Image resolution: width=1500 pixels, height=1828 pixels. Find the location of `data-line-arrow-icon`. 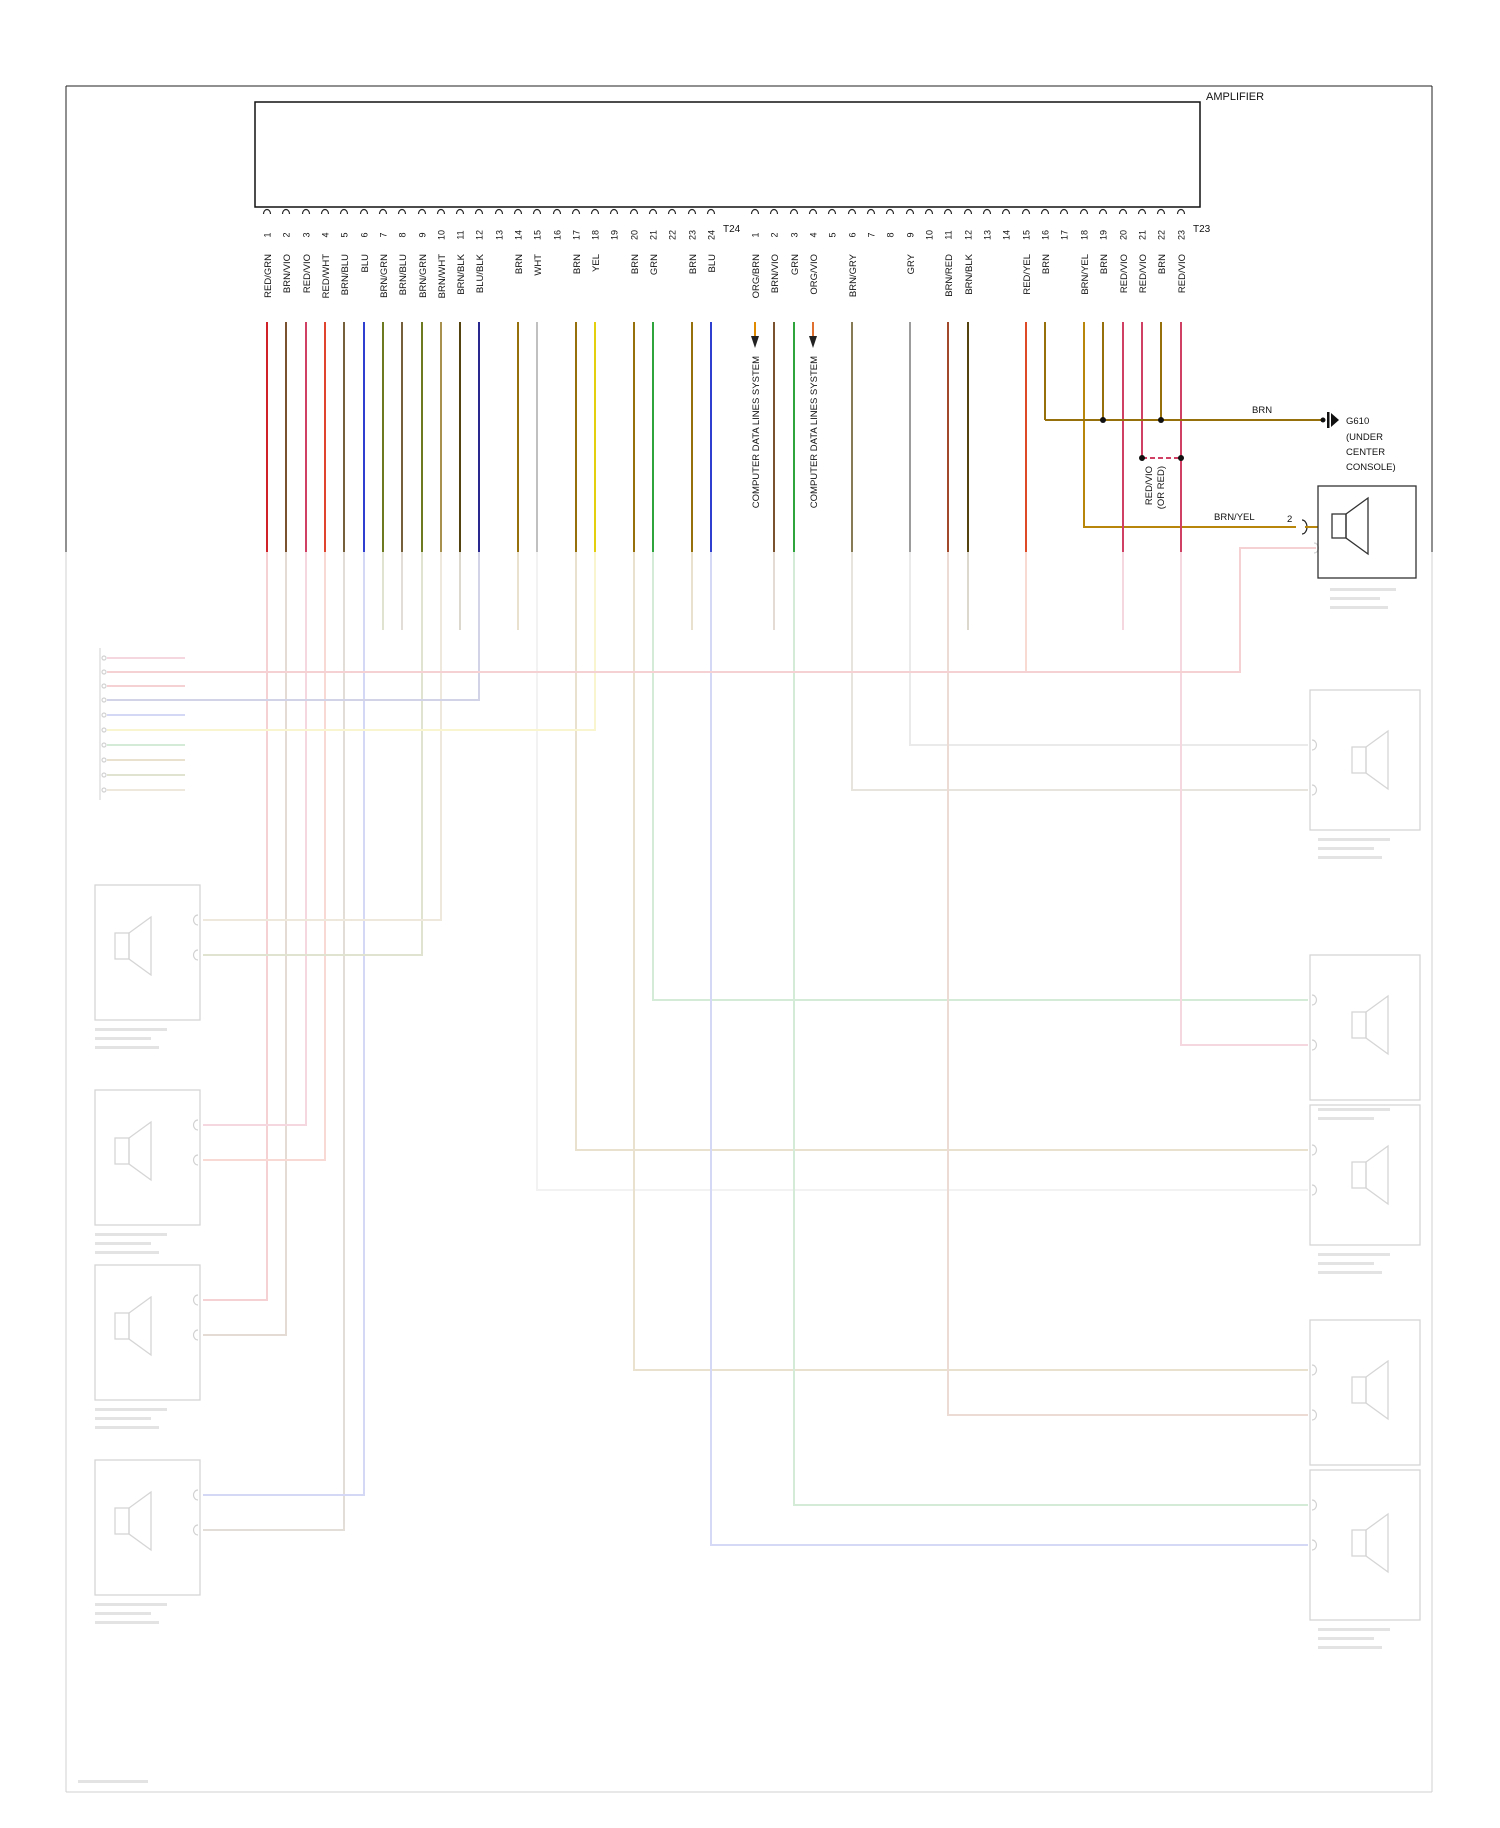

data-line-arrow-icon is located at coordinates (813, 342).